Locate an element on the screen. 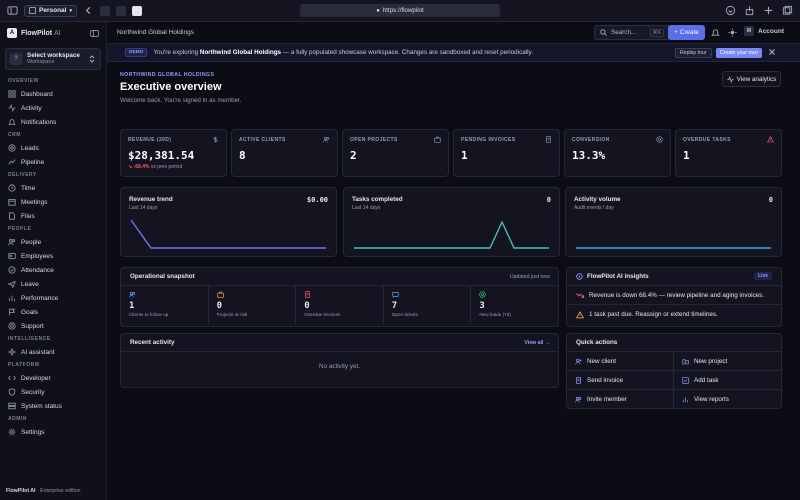 The height and width of the screenshot is (500, 800). sidebar-item-label: Meetings is located at coordinates (34, 202).